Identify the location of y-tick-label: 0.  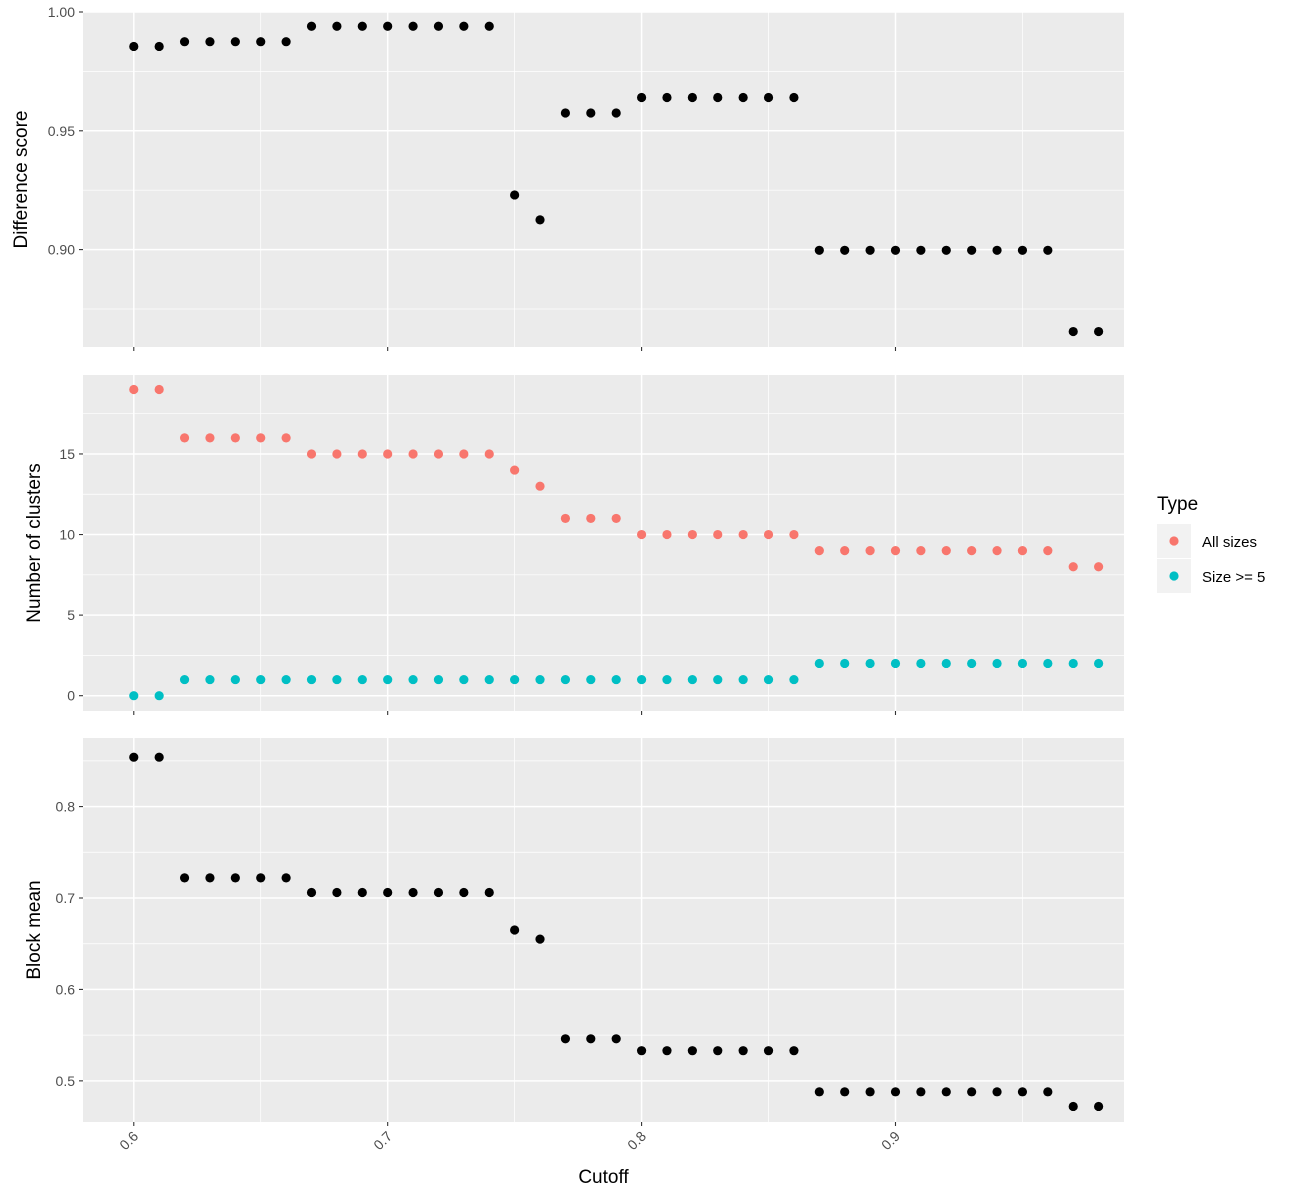
(71, 696).